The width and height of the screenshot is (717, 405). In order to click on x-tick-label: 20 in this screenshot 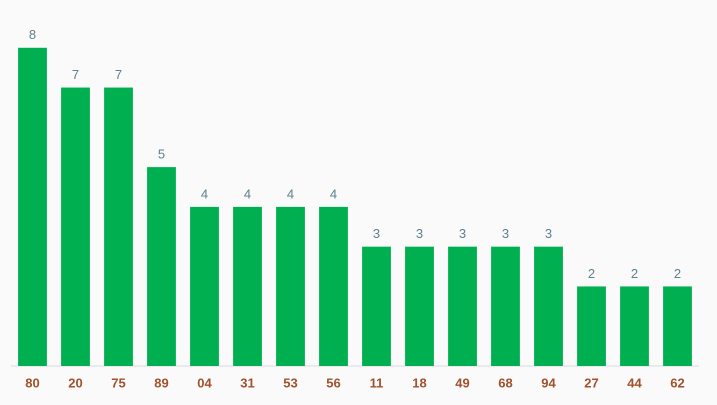, I will do `click(75, 382)`.